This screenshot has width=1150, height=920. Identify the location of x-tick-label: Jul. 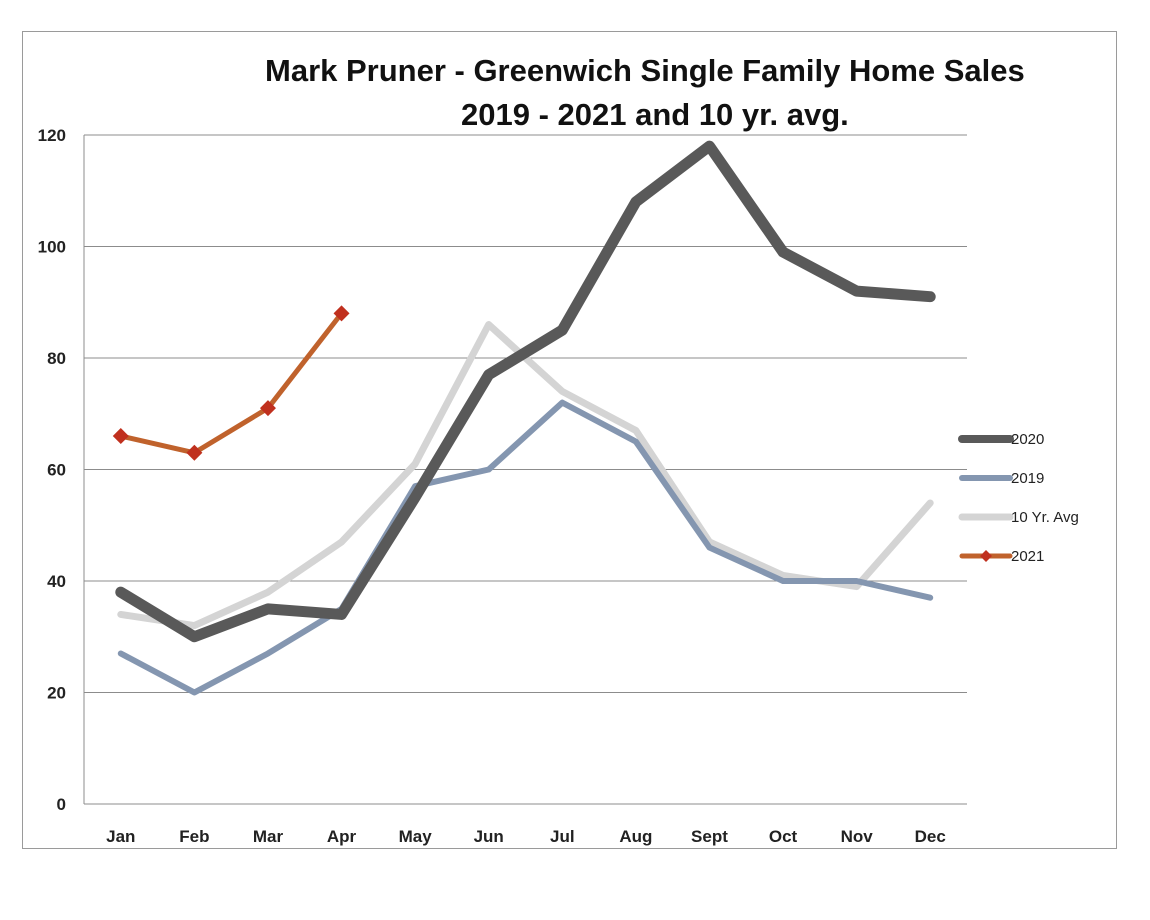
(562, 836).